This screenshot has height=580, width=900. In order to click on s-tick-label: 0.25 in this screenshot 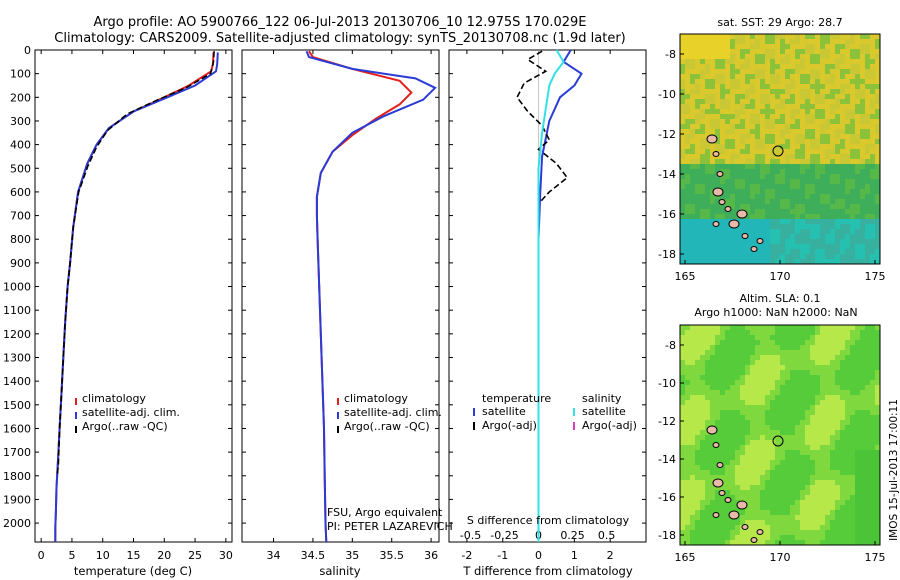, I will do `click(572, 535)`.